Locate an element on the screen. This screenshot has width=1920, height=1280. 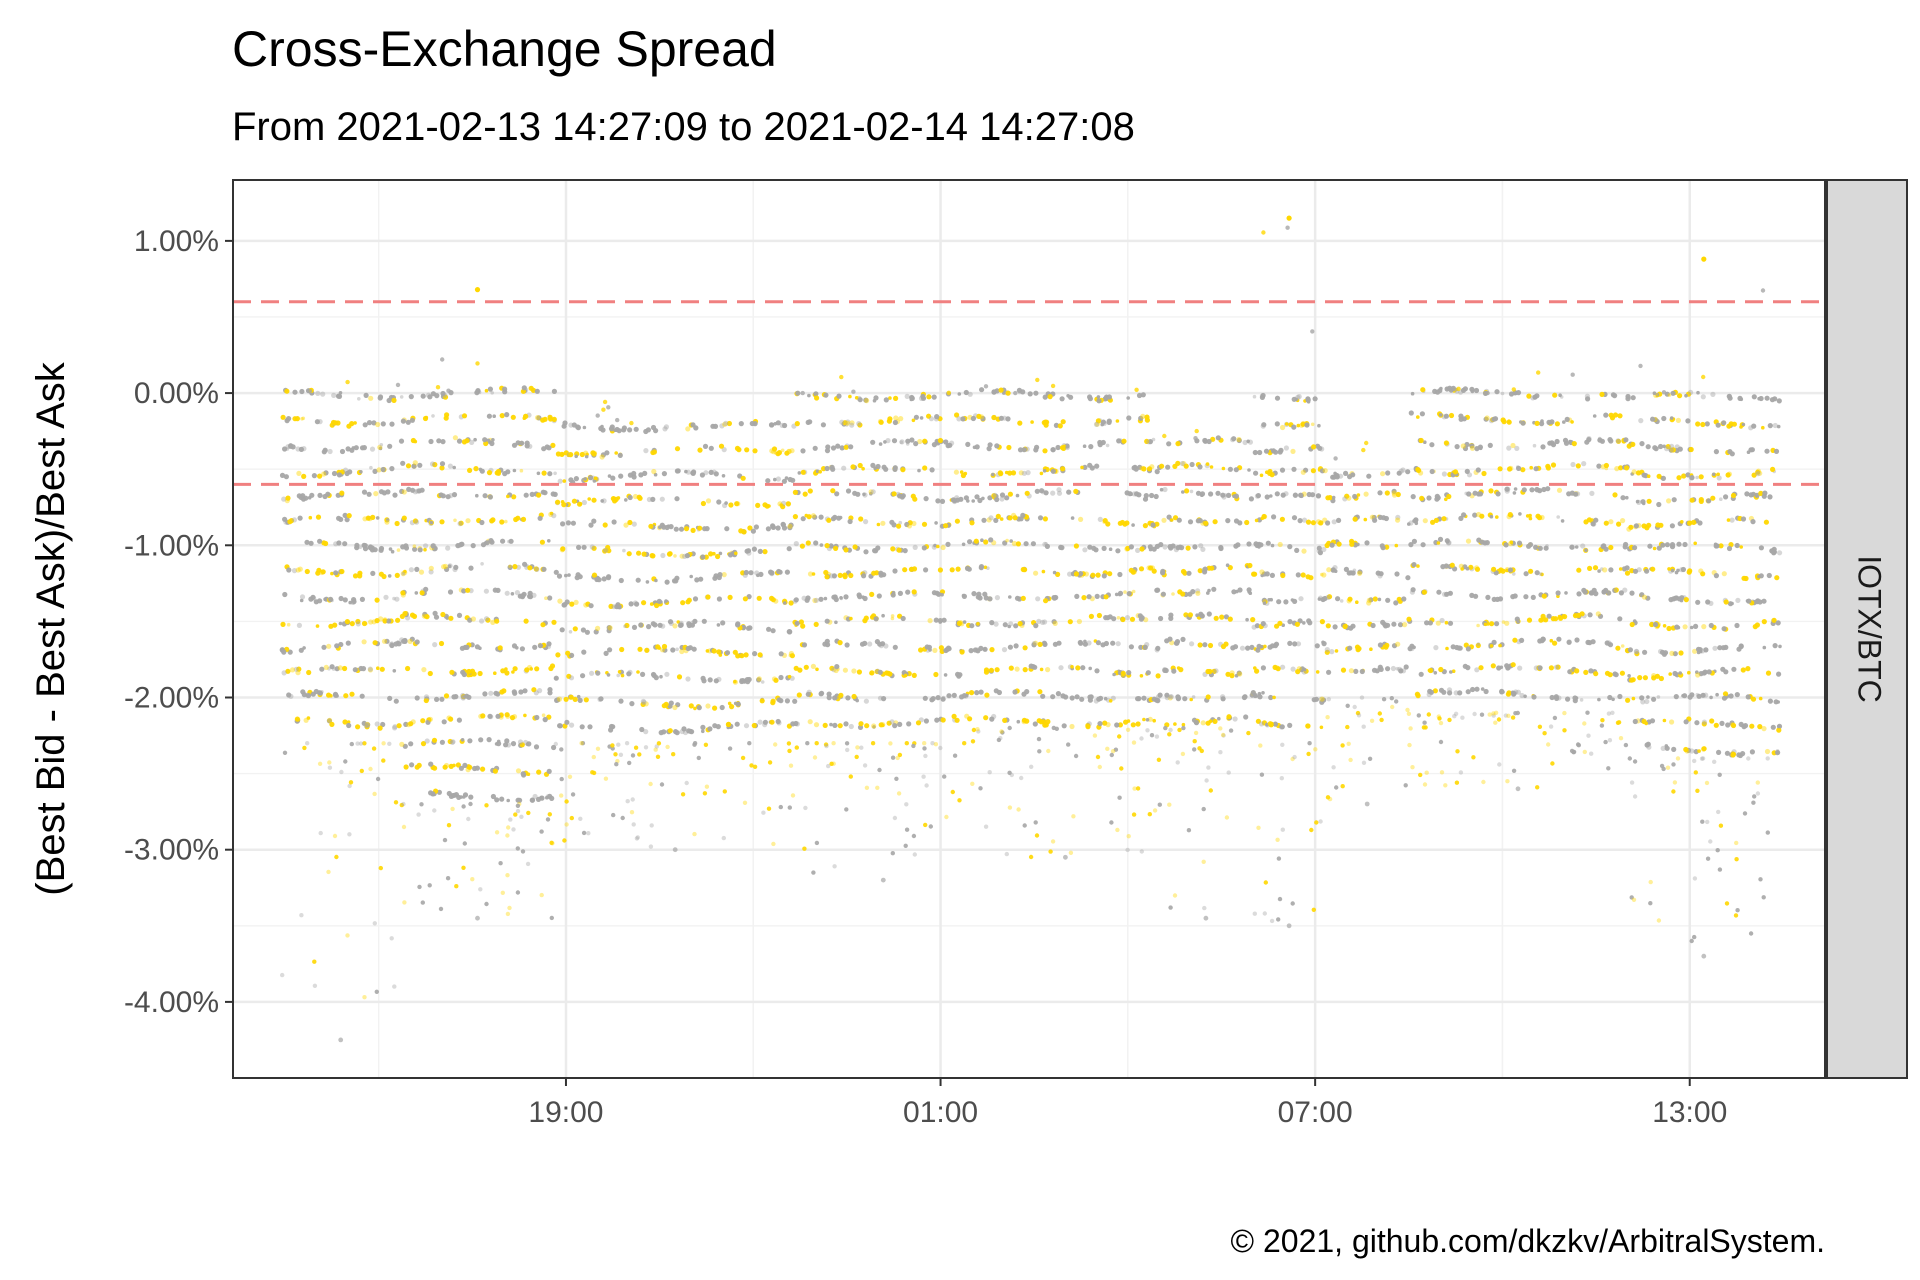
outlier-point is located at coordinates (1704, 259).